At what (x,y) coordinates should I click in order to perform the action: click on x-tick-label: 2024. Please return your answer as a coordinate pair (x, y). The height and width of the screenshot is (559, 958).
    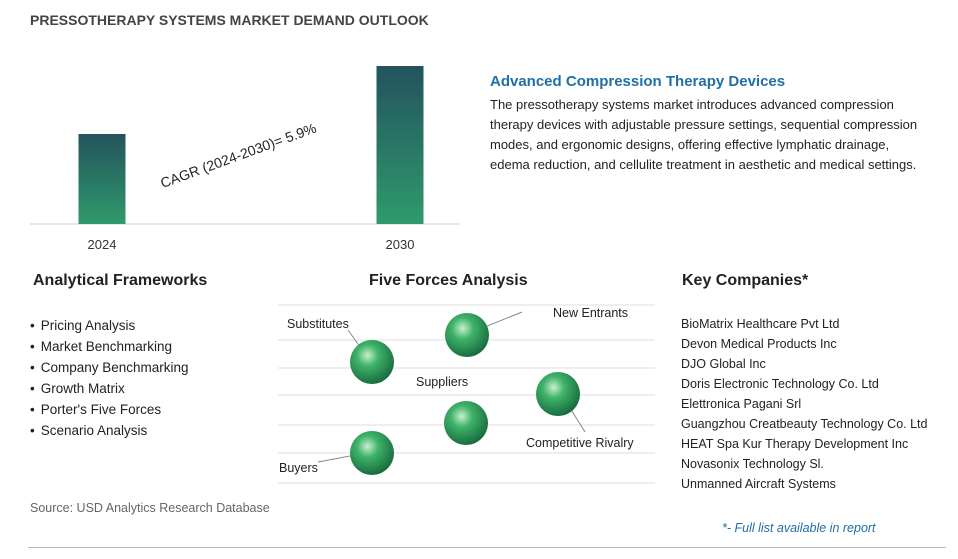
    Looking at the image, I should click on (102, 244).